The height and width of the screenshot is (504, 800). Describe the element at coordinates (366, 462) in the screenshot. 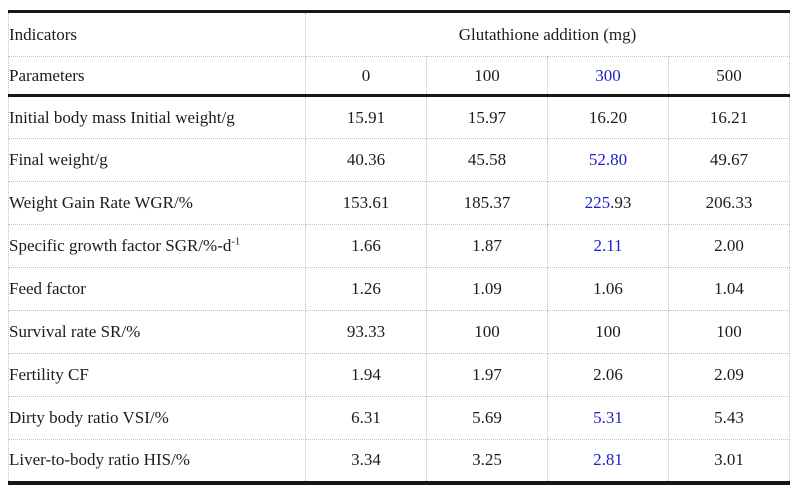

I see `value-cell: 3.34` at that location.